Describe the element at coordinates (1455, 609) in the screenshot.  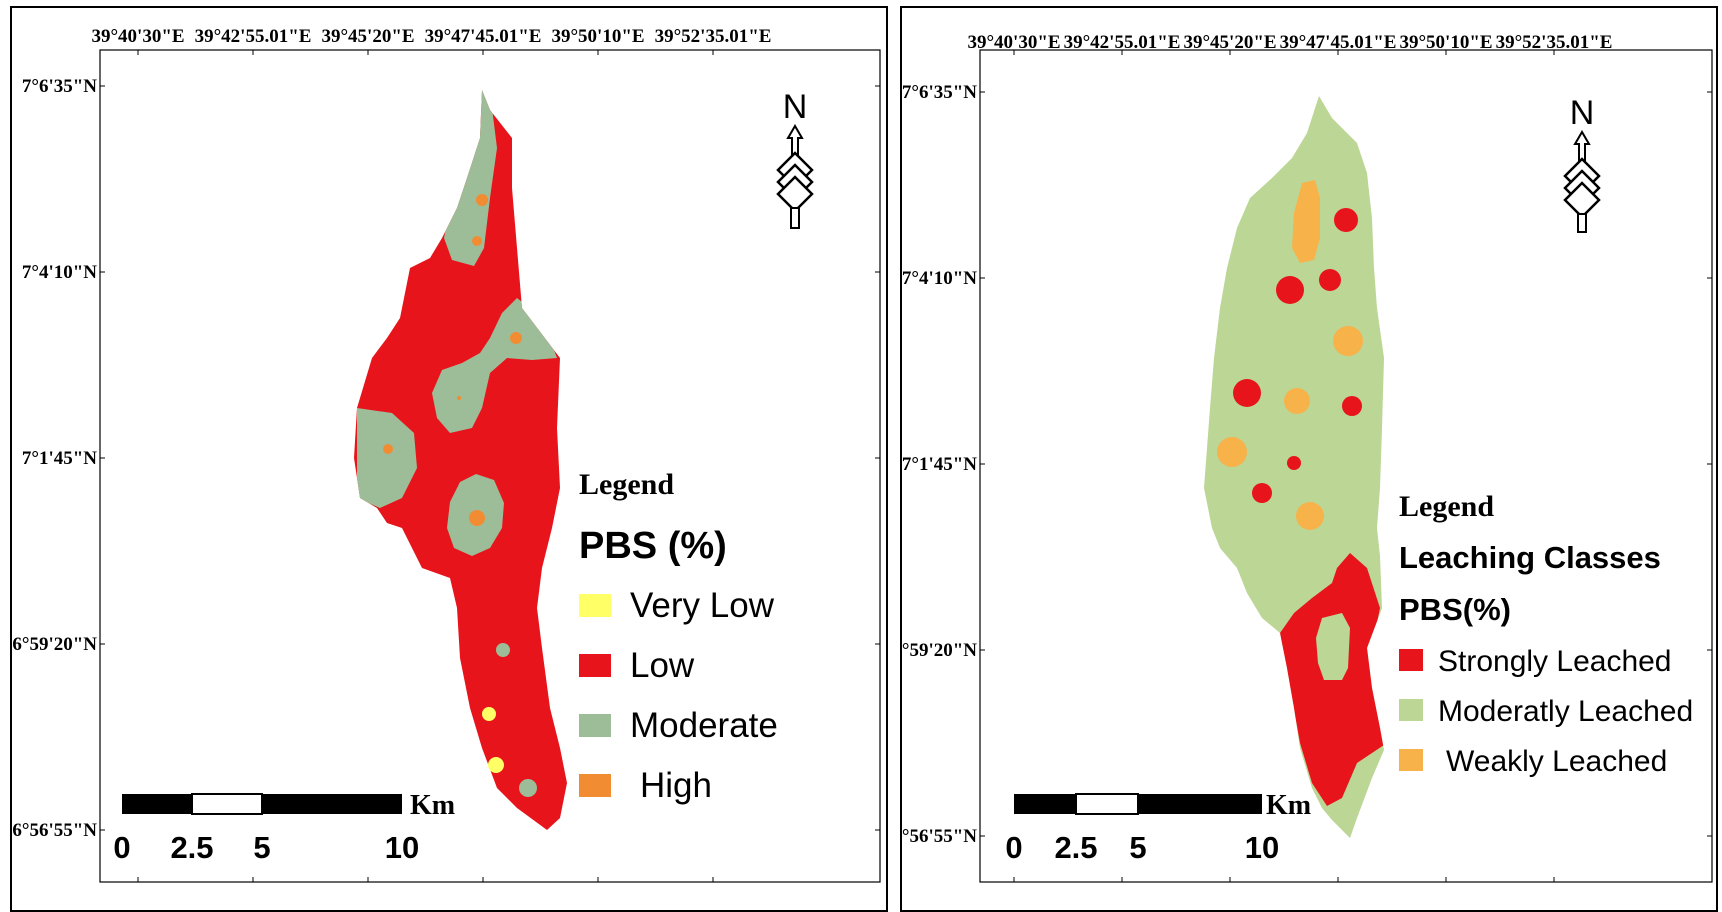
I see `legend-heading: PBS(%)` at that location.